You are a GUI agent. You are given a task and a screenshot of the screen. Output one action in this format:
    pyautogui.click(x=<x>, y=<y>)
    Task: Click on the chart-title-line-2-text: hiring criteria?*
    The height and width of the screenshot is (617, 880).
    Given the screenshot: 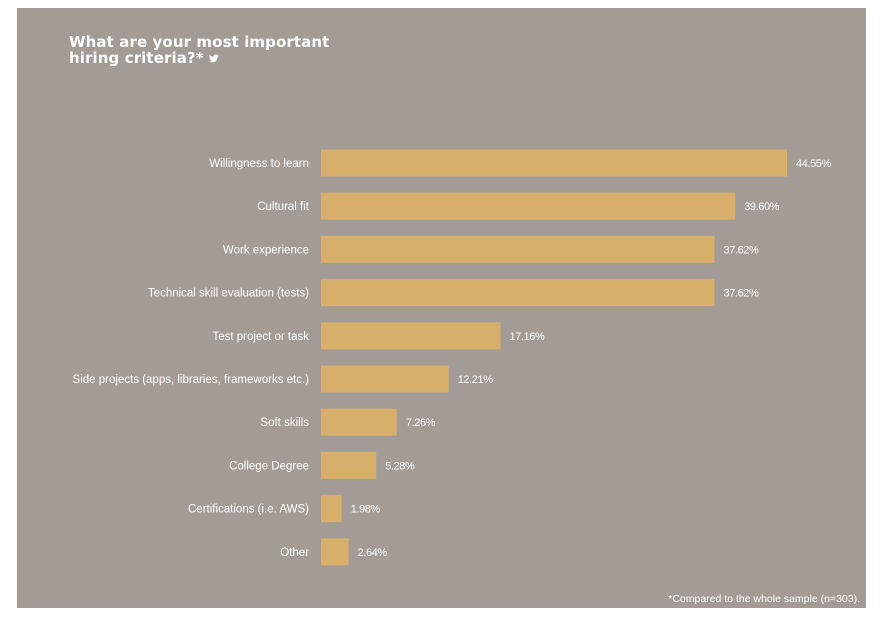 What is the action you would take?
    pyautogui.click(x=136, y=58)
    